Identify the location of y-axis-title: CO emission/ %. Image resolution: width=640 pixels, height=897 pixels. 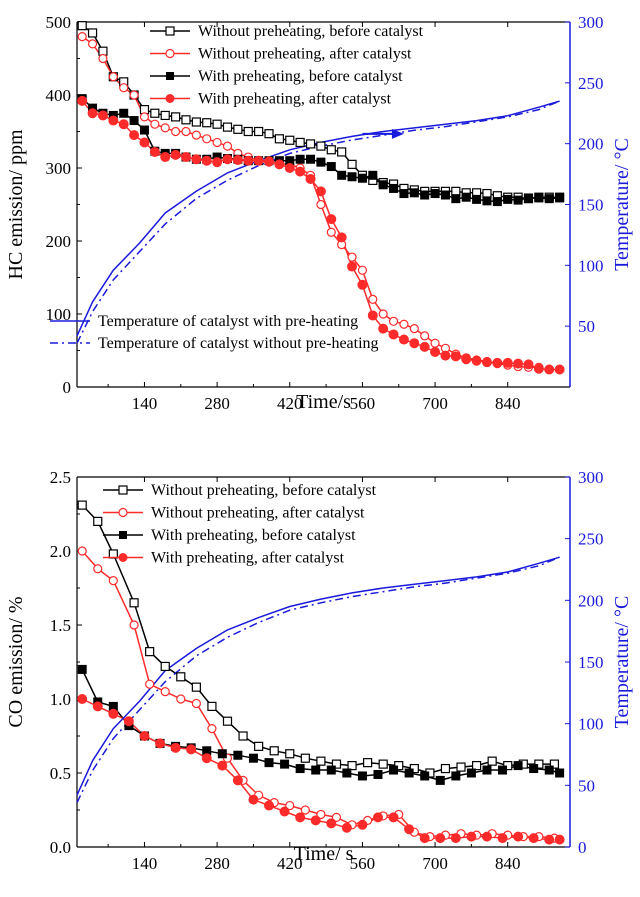
(16, 661).